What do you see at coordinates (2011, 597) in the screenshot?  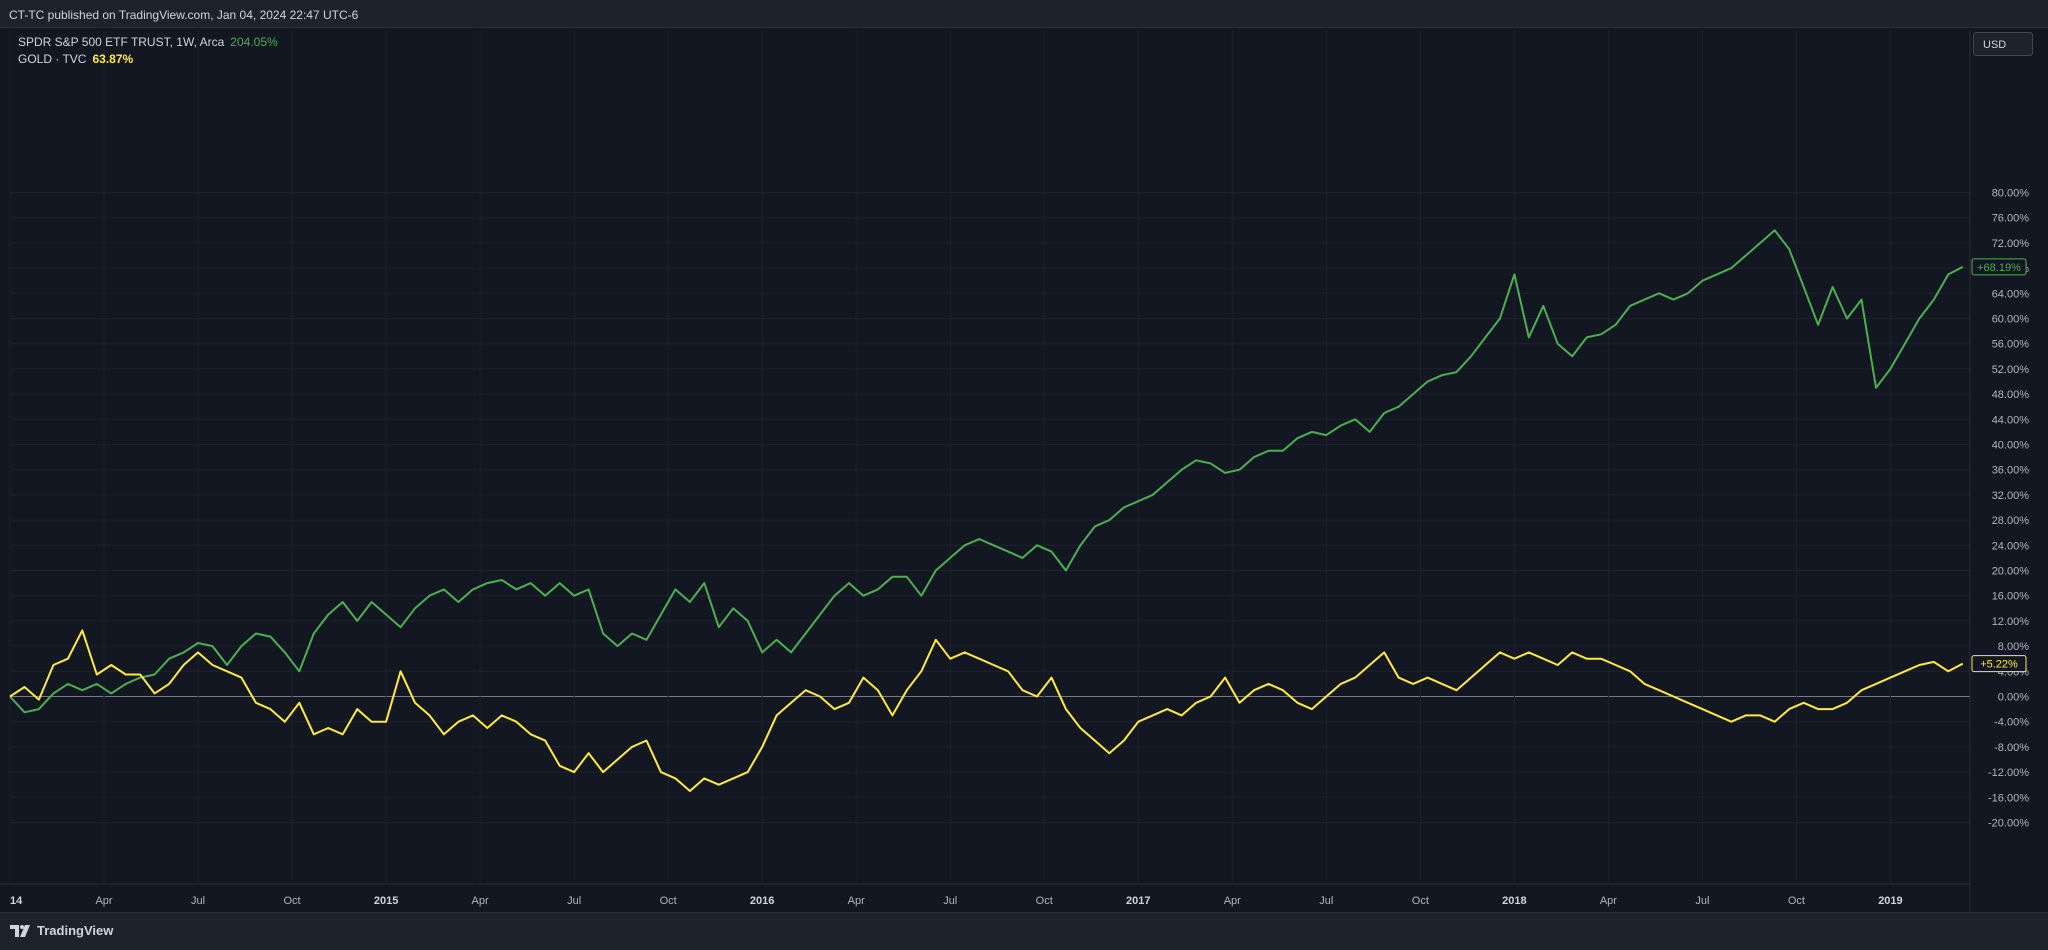 I see `y-tick-label: 16.00%` at bounding box center [2011, 597].